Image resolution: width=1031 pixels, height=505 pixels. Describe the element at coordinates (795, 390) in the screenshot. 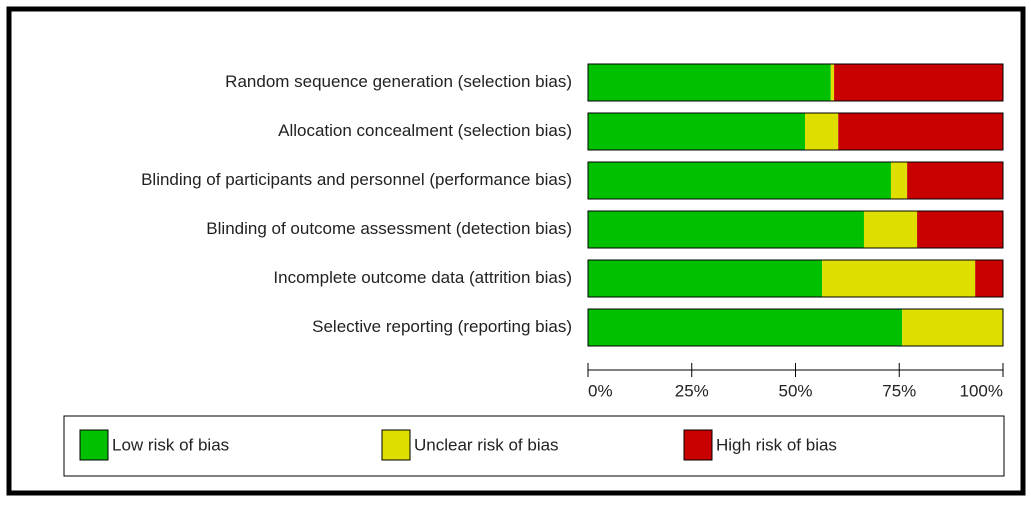

I see `x-tick-label: 50%` at that location.